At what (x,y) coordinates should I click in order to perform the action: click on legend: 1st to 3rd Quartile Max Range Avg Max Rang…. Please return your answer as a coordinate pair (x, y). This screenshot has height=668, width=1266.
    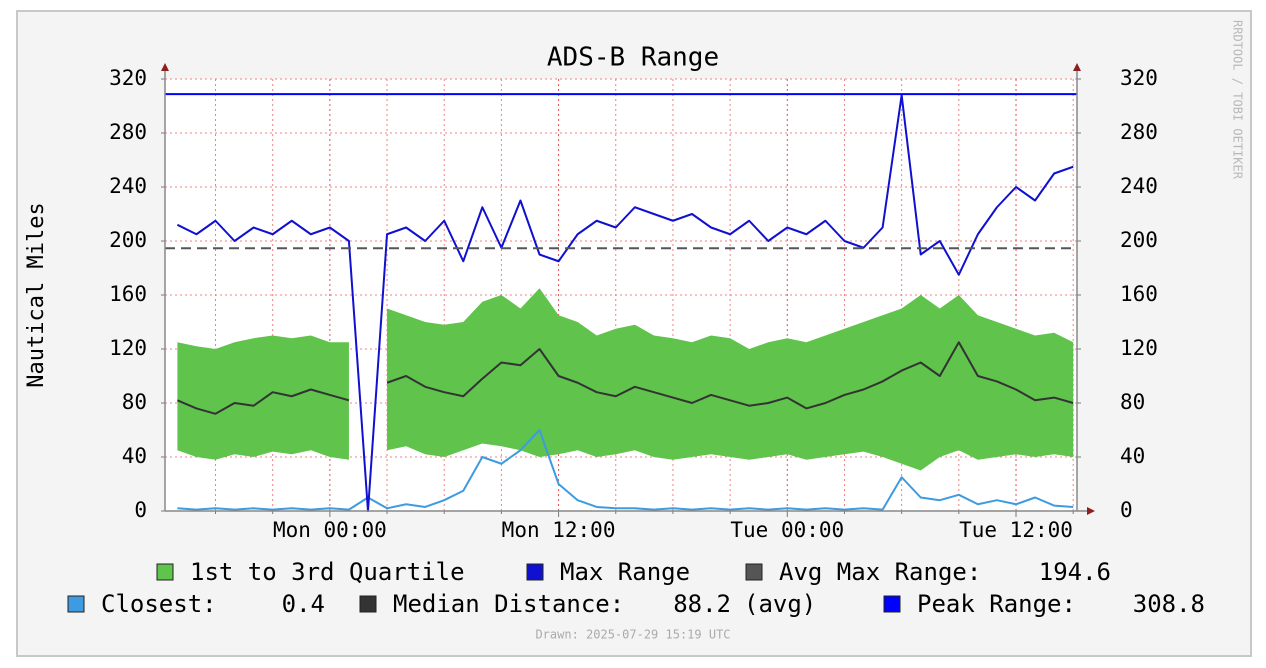
    Looking at the image, I should click on (636, 588).